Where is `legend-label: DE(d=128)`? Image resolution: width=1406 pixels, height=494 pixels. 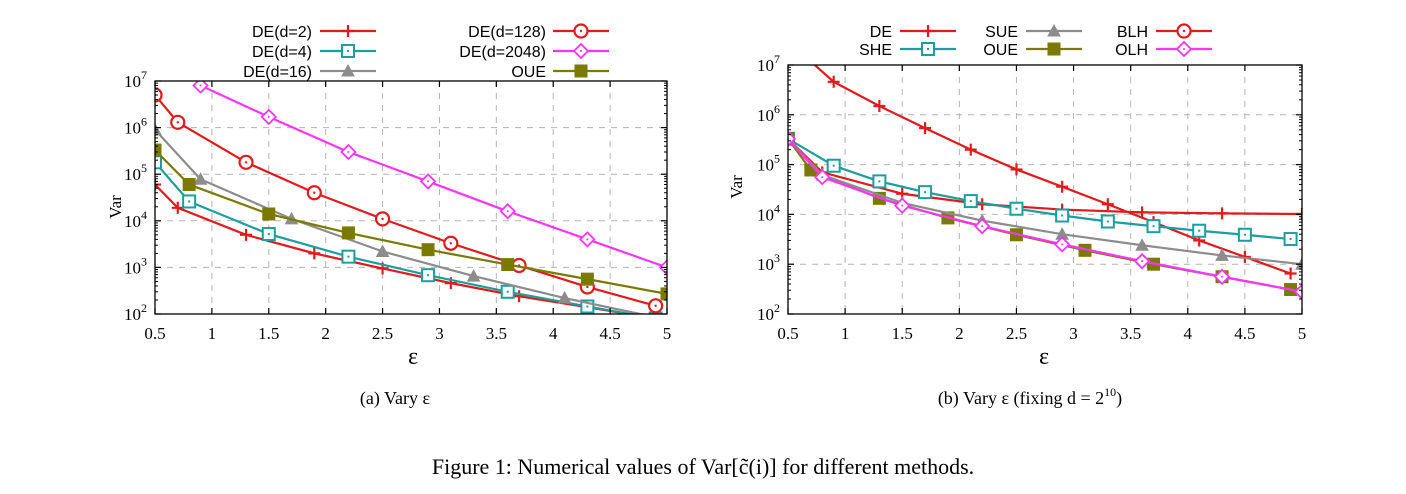
legend-label: DE(d=128) is located at coordinates (507, 32).